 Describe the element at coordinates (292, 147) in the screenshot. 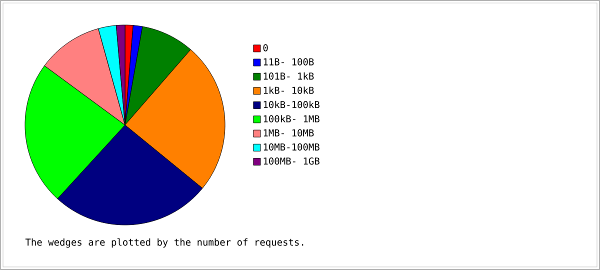

I see `legend-label: 10MB-100MB` at that location.